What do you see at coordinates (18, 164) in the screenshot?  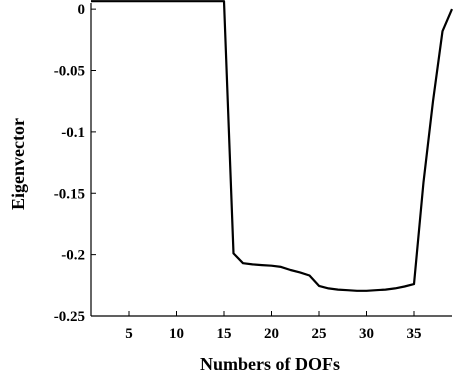 I see `y-axis-title: Eigenvector` at bounding box center [18, 164].